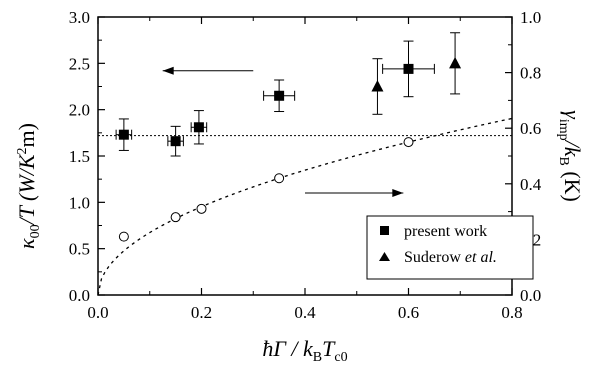 Image resolution: width=590 pixels, height=366 pixels. What do you see at coordinates (530, 295) in the screenshot?
I see `y-right-tick-label: 0.0` at bounding box center [530, 295].